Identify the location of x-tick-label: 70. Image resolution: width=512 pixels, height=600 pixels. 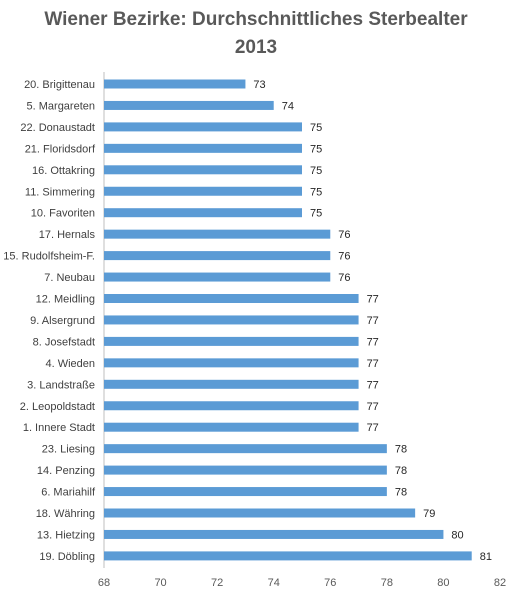
(160, 583).